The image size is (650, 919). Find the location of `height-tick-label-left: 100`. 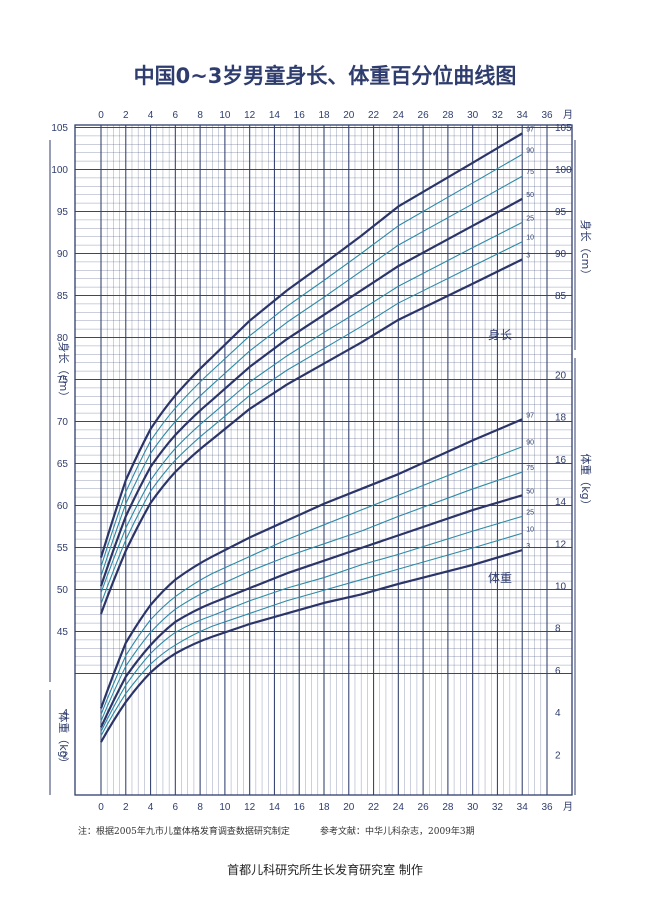

height-tick-label-left: 100 is located at coordinates (59, 170).